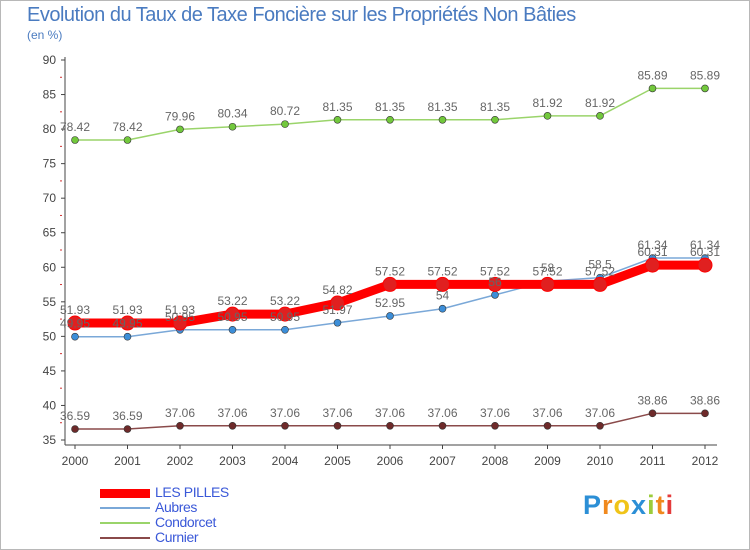  What do you see at coordinates (285, 301) in the screenshot?
I see `data-label: 53.22` at bounding box center [285, 301].